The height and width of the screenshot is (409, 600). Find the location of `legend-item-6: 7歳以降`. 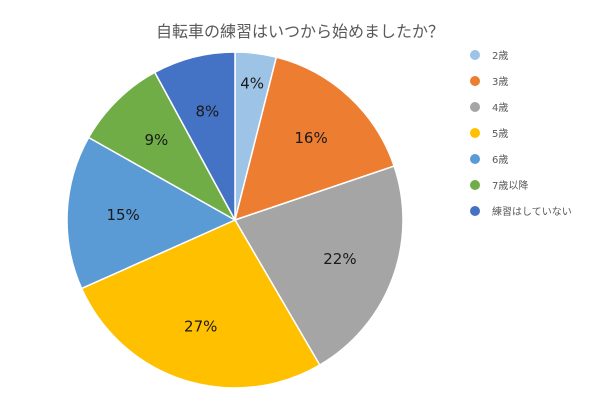

legend-item-6: 7歳以降 is located at coordinates (521, 185).